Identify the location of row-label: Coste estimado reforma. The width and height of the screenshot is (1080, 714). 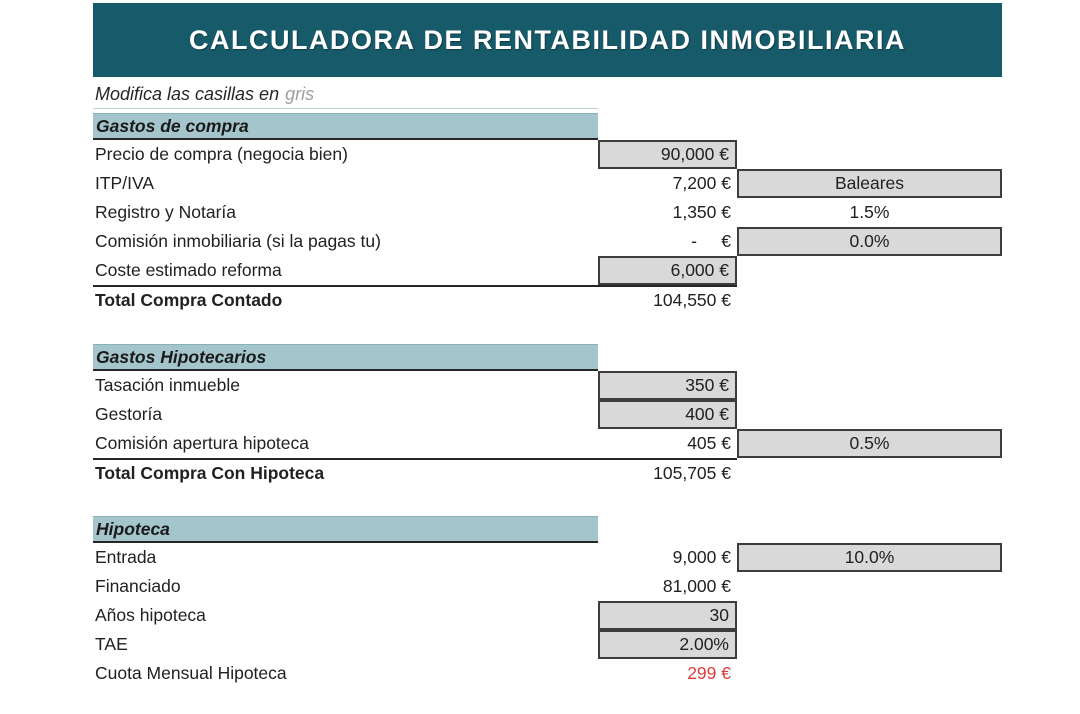
(188, 270).